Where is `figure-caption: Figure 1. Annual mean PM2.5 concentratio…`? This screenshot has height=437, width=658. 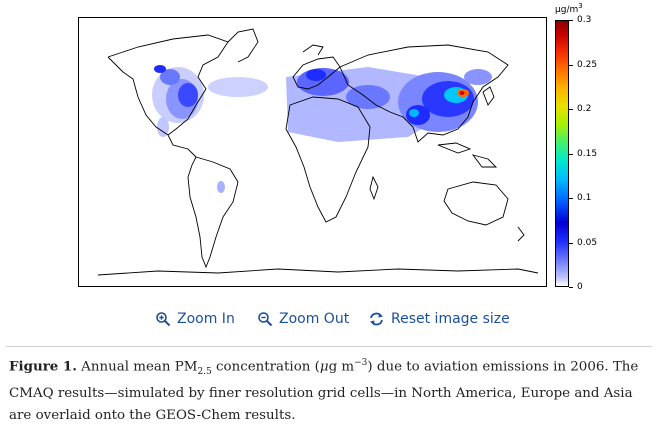
figure-caption: Figure 1. Annual mean PM2.5 concentratio… is located at coordinates (324, 391).